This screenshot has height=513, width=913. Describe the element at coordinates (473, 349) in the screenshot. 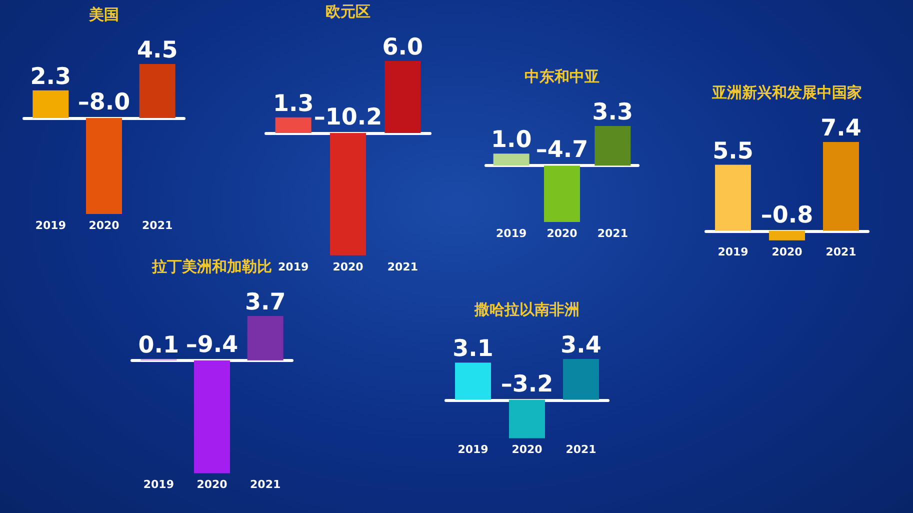

I see `data-label: 3.1` at that location.